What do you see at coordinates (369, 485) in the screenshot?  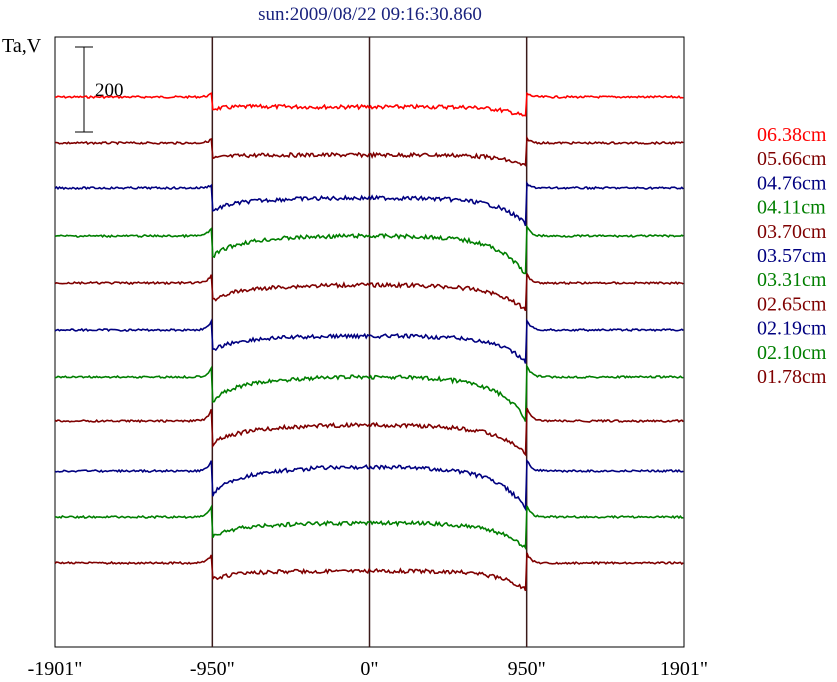 I see `series-line-02.19cm` at bounding box center [369, 485].